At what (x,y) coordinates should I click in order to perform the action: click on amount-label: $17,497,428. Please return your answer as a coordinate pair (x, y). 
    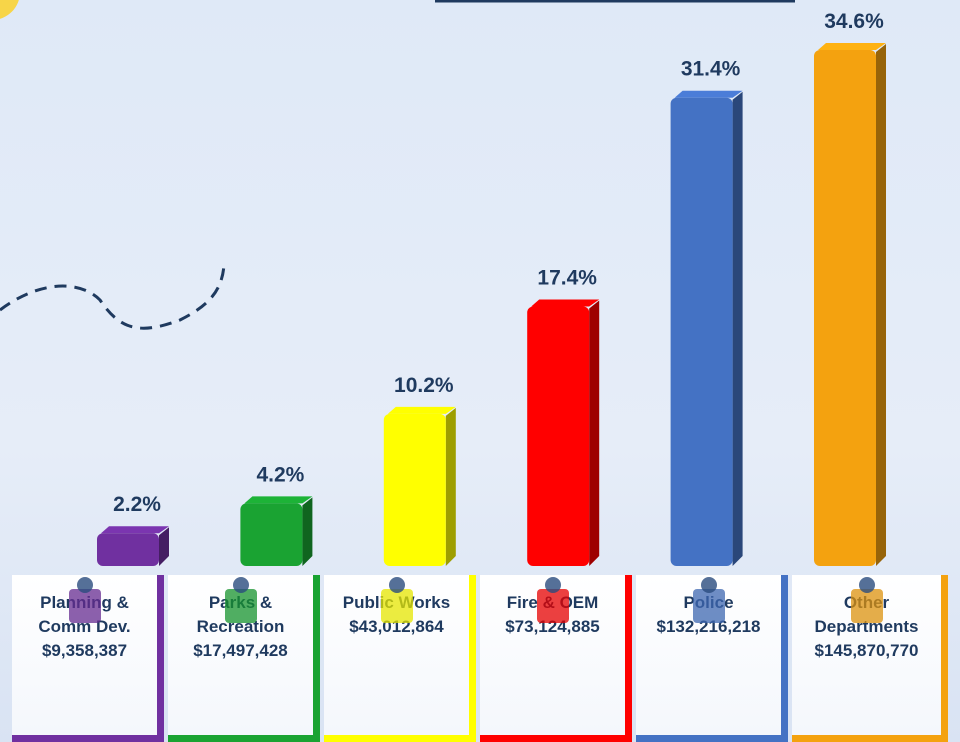
    Looking at the image, I should click on (240, 650).